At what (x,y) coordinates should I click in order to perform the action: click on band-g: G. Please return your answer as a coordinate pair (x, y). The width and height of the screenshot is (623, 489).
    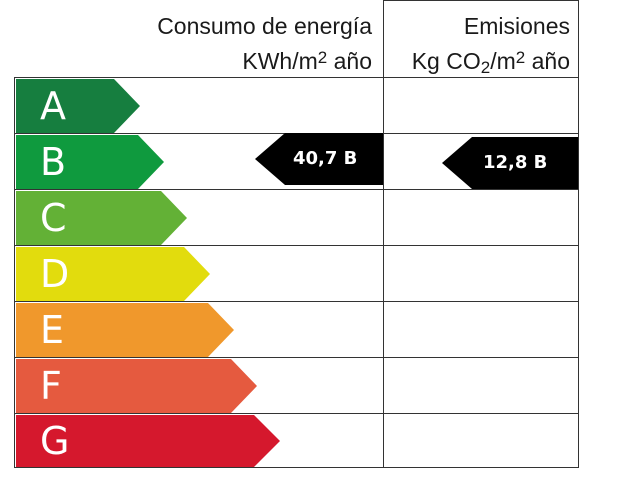
    Looking at the image, I should click on (148, 441).